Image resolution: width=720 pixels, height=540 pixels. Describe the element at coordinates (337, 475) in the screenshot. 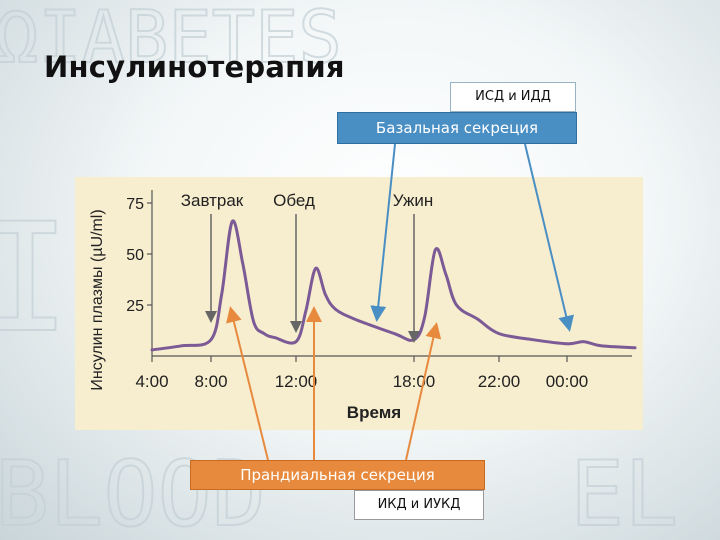

I see `prandial-secretion-label: Прандиальная секреция` at that location.